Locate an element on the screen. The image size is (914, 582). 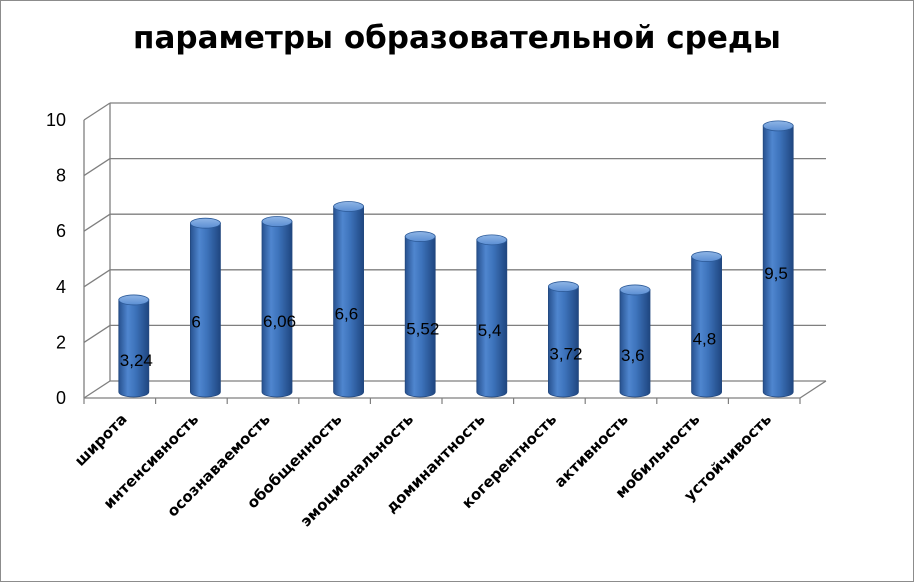
chart-title: параметры образовательной среды is located at coordinates (457, 38).